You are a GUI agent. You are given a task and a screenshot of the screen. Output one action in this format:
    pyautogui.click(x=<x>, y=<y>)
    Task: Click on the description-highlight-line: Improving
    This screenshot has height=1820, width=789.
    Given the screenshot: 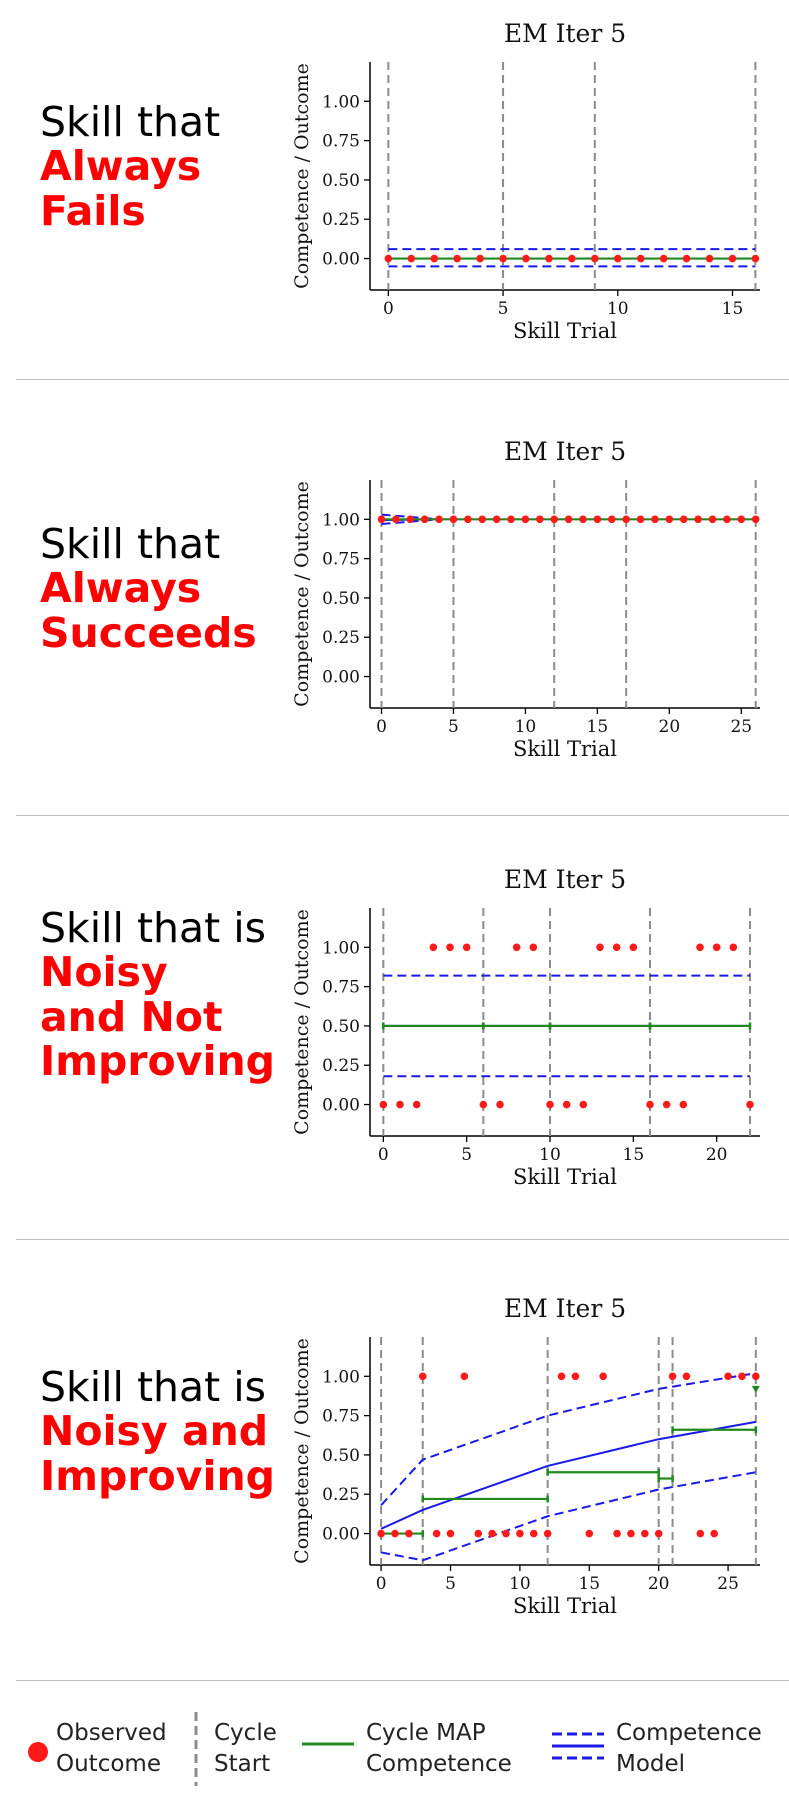 What is the action you would take?
    pyautogui.click(x=158, y=1475)
    